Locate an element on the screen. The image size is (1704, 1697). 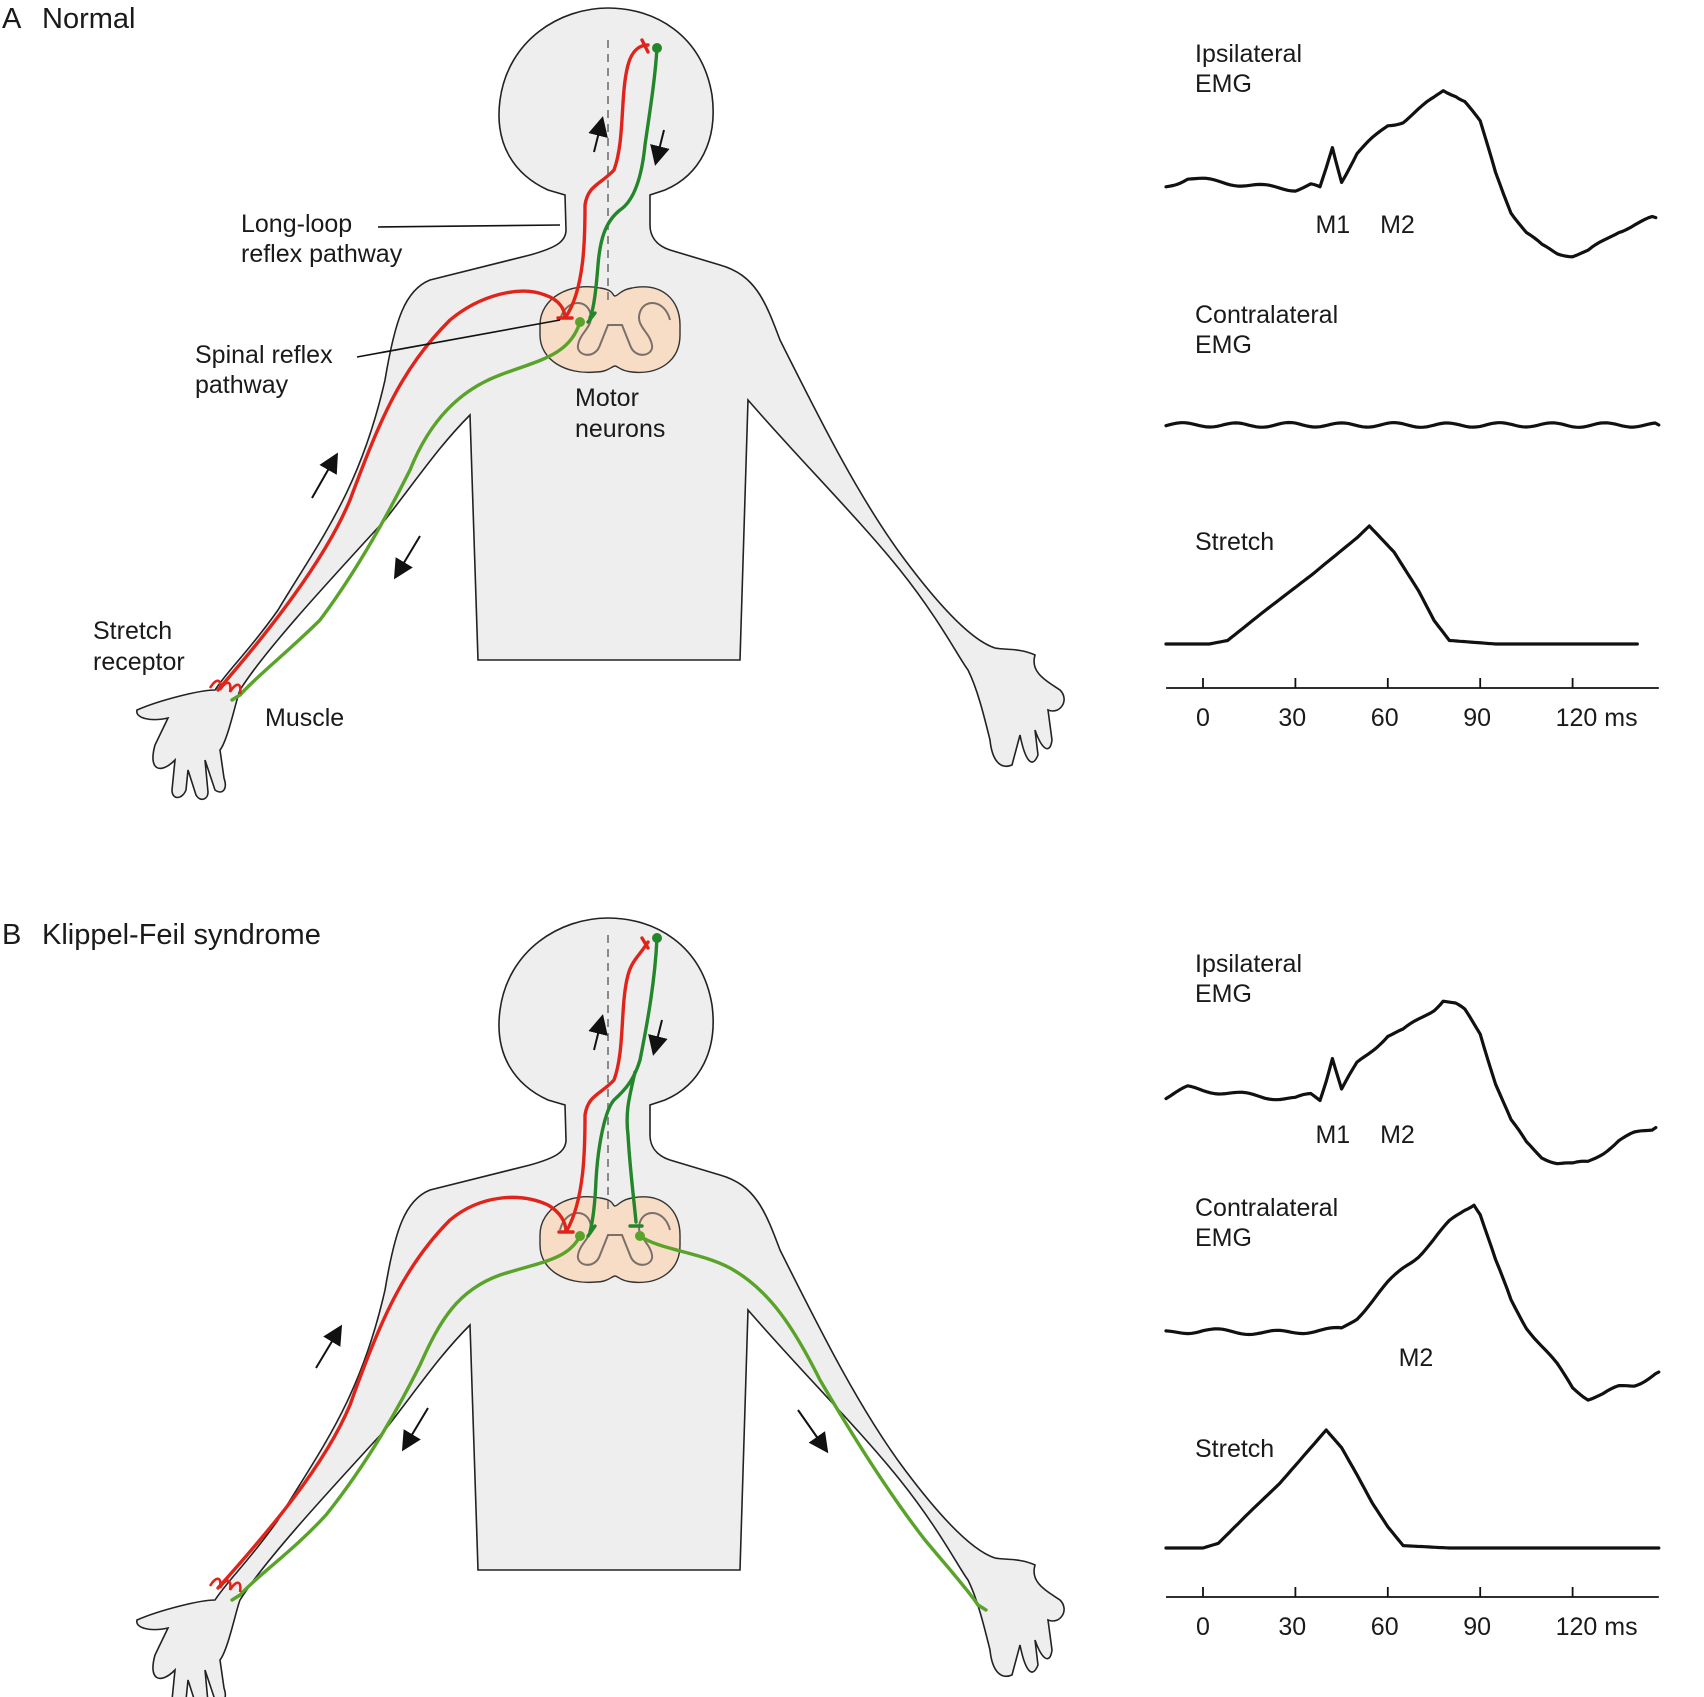
label-motor-2: neurons is located at coordinates (620, 429).